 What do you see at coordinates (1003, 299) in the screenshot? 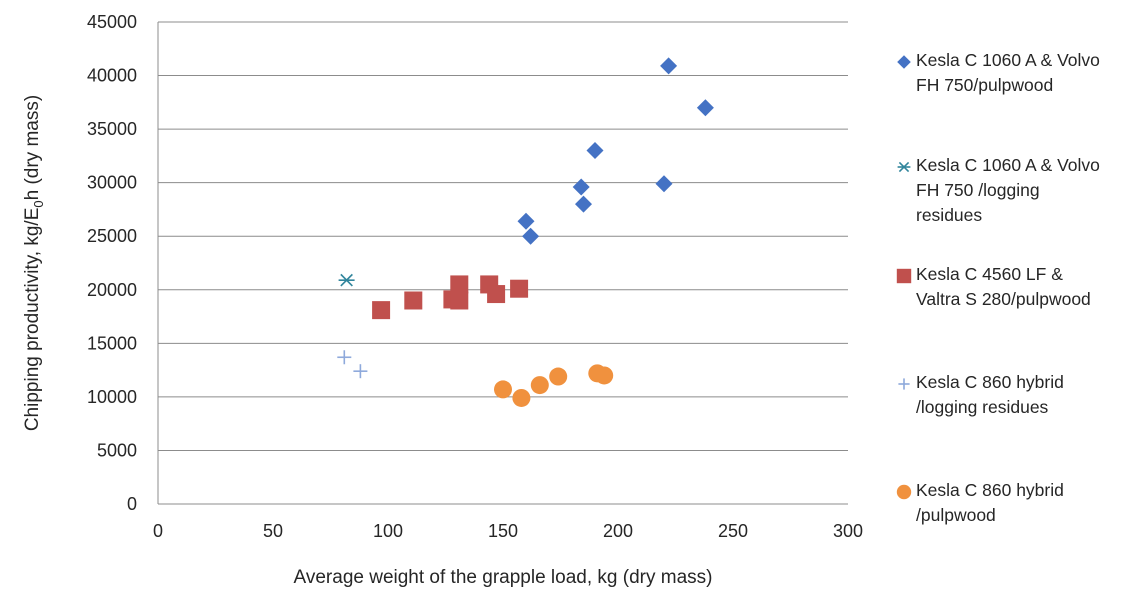
I see `legend-label-line: Valtra S 280/pulpwood` at bounding box center [1003, 299].